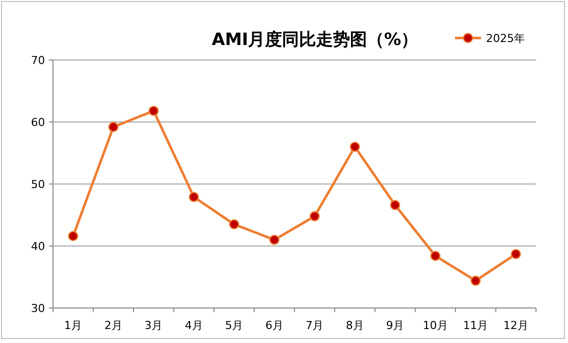  I want to click on y-tick-label: 60, so click(38, 122).